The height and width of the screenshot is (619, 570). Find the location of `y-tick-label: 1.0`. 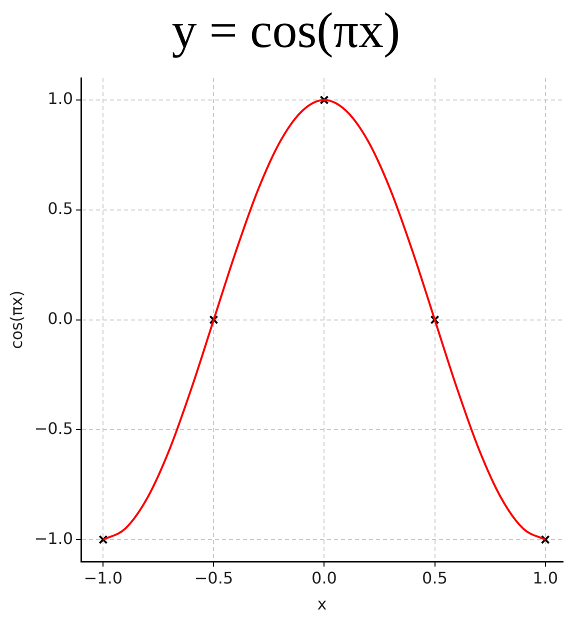

y-tick-label: 1.0 is located at coordinates (61, 98).